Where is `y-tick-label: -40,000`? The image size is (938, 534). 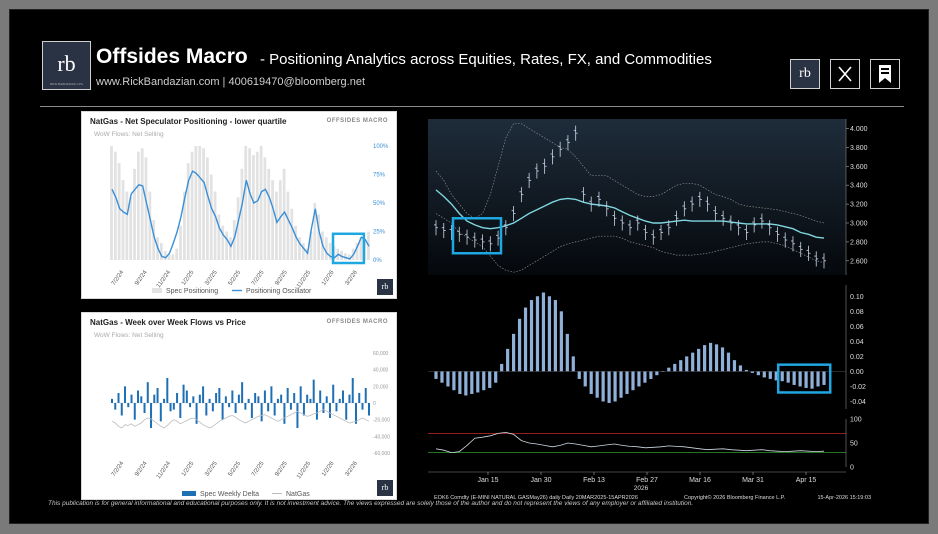
y-tick-label: -40,000 is located at coordinates (381, 437).